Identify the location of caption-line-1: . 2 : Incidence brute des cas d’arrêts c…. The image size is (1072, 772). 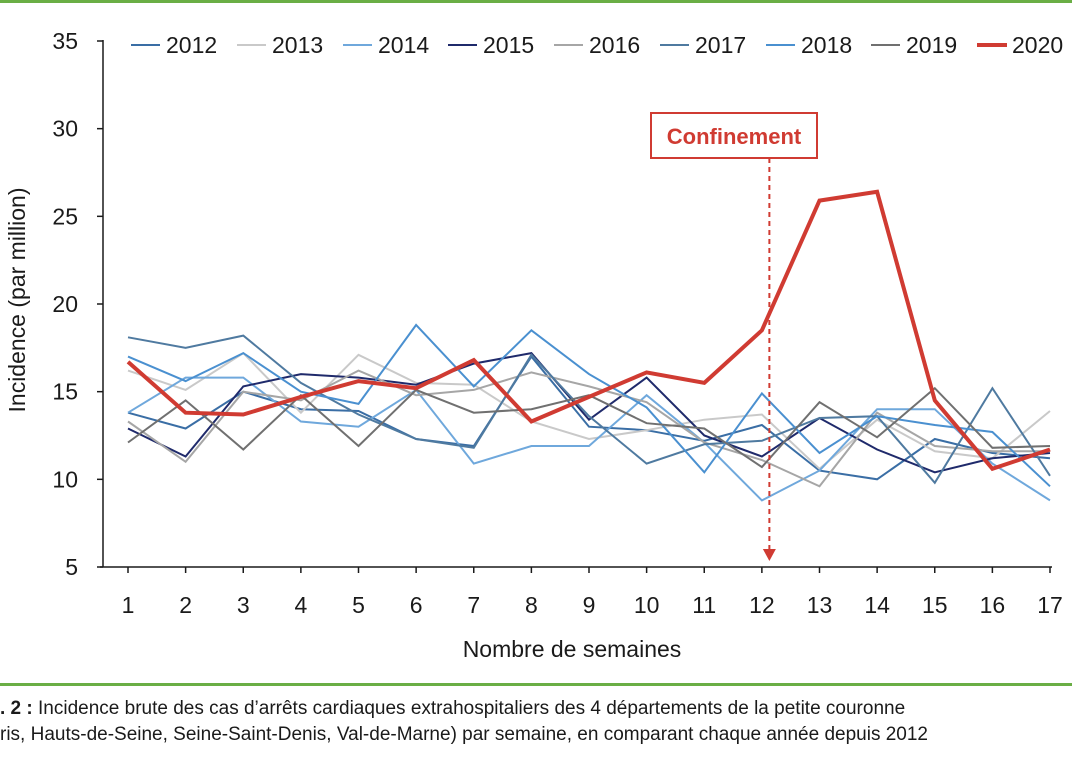
(536, 709).